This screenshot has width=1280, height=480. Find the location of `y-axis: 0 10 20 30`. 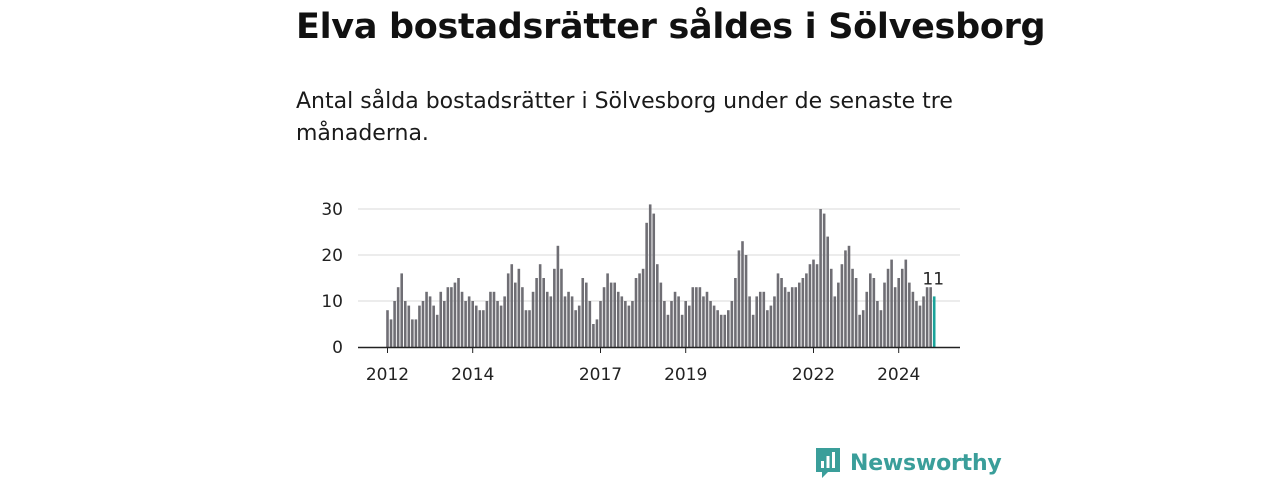

y-axis: 0 10 20 30 is located at coordinates (332, 279).